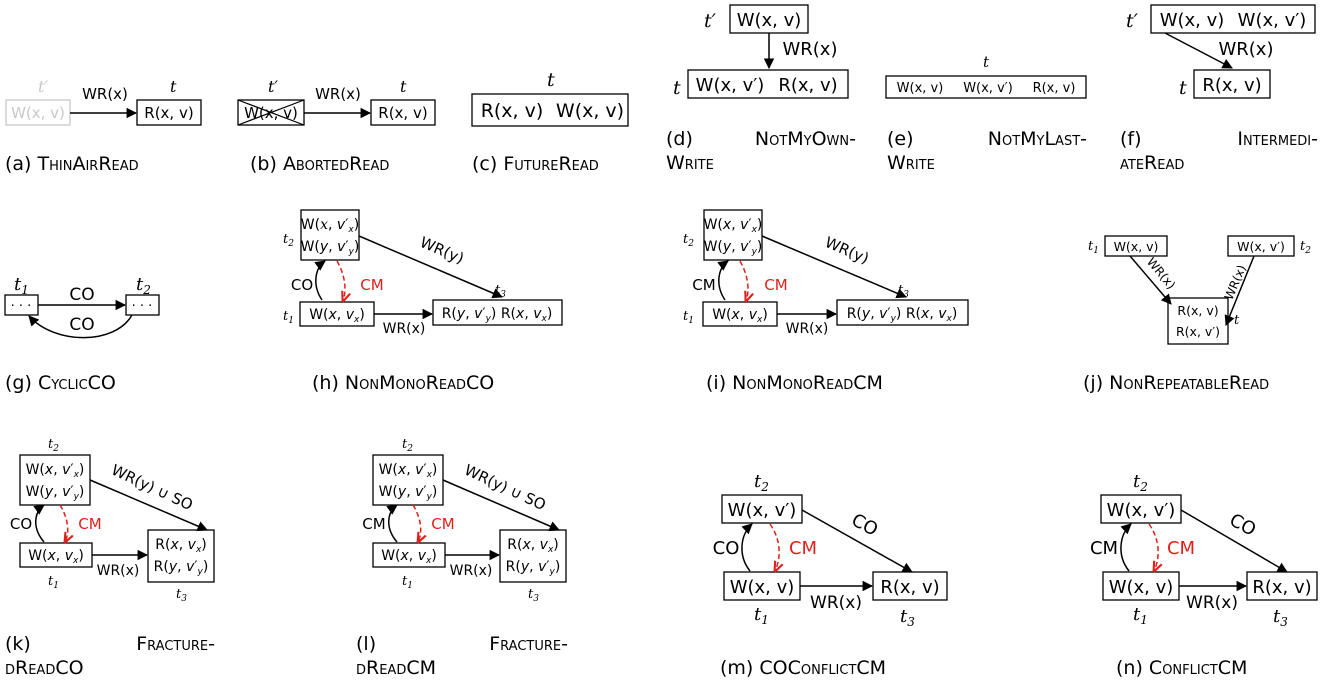 The width and height of the screenshot is (1323, 685). Describe the element at coordinates (403, 383) in the screenshot. I see `caption-h: (h) NonMonoReadCO` at that location.